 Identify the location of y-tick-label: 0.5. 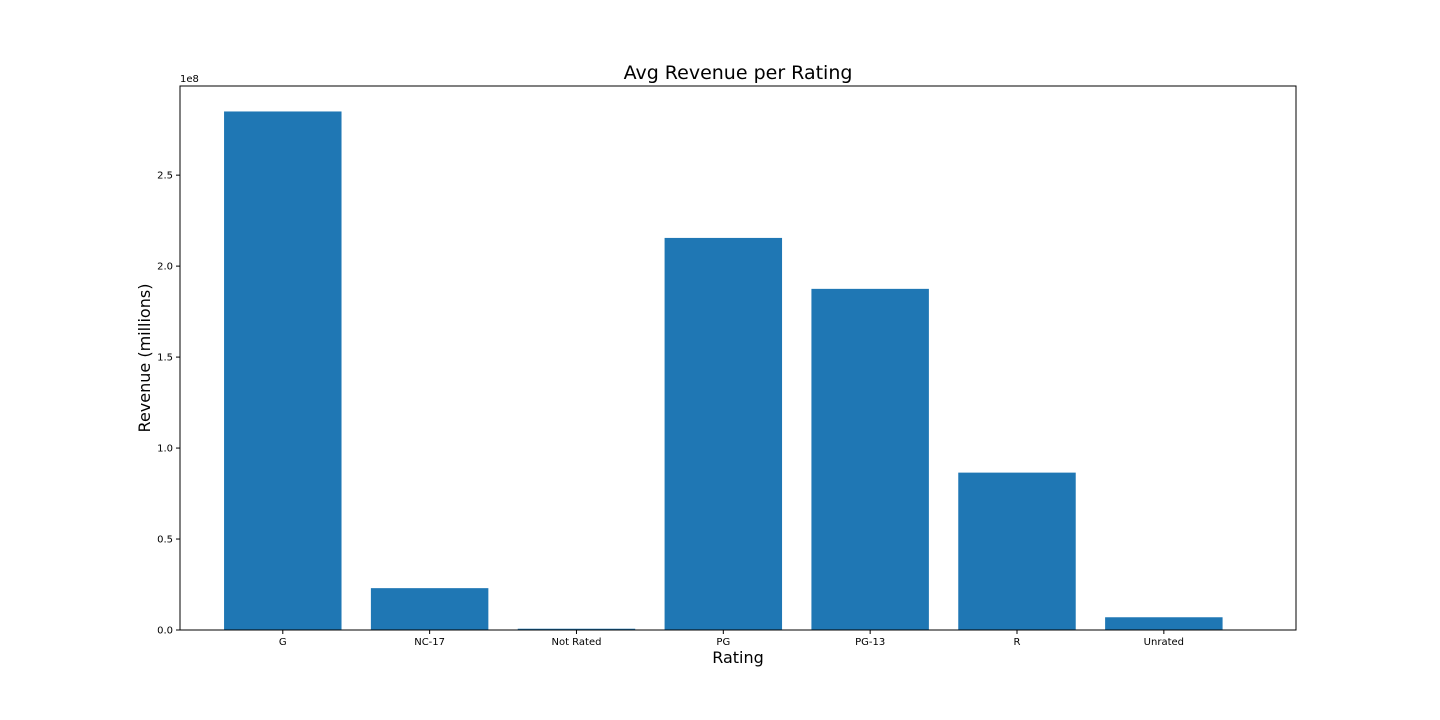
(165, 540).